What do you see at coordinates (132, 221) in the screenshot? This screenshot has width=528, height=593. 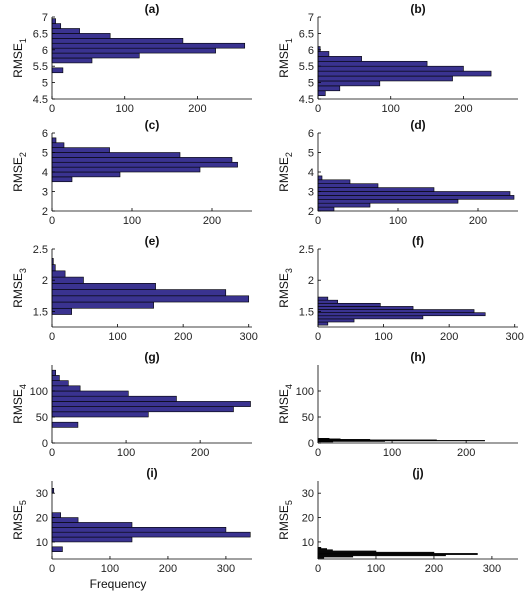 I see `x-tick-label-c-1: 100` at bounding box center [132, 221].